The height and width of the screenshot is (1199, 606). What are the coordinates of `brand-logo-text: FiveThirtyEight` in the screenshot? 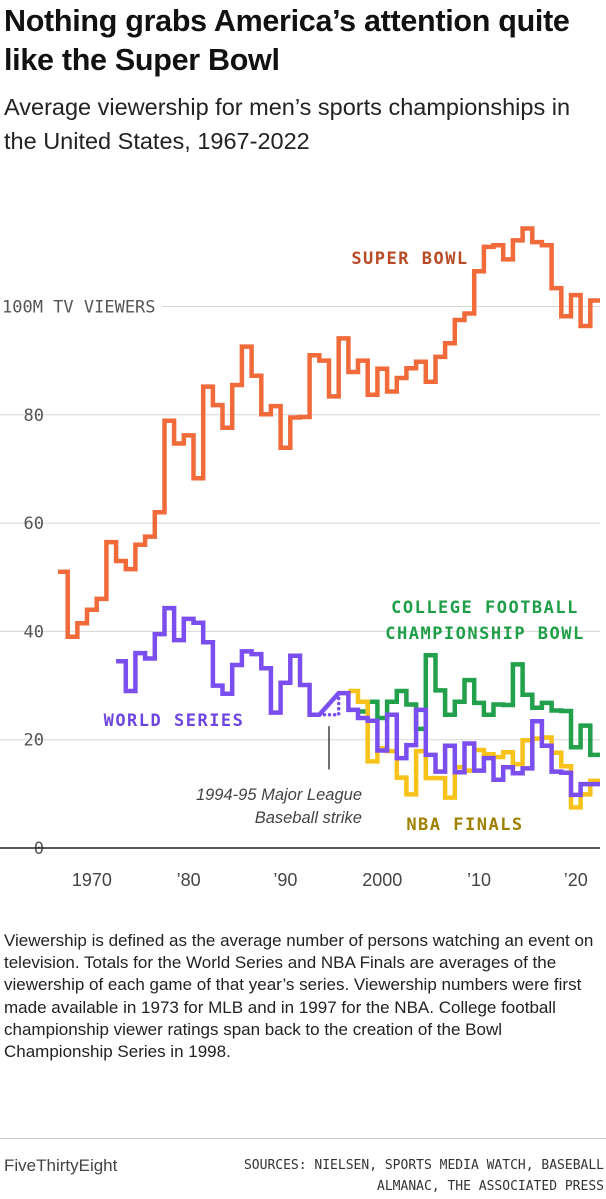 It's located at (61, 1165).